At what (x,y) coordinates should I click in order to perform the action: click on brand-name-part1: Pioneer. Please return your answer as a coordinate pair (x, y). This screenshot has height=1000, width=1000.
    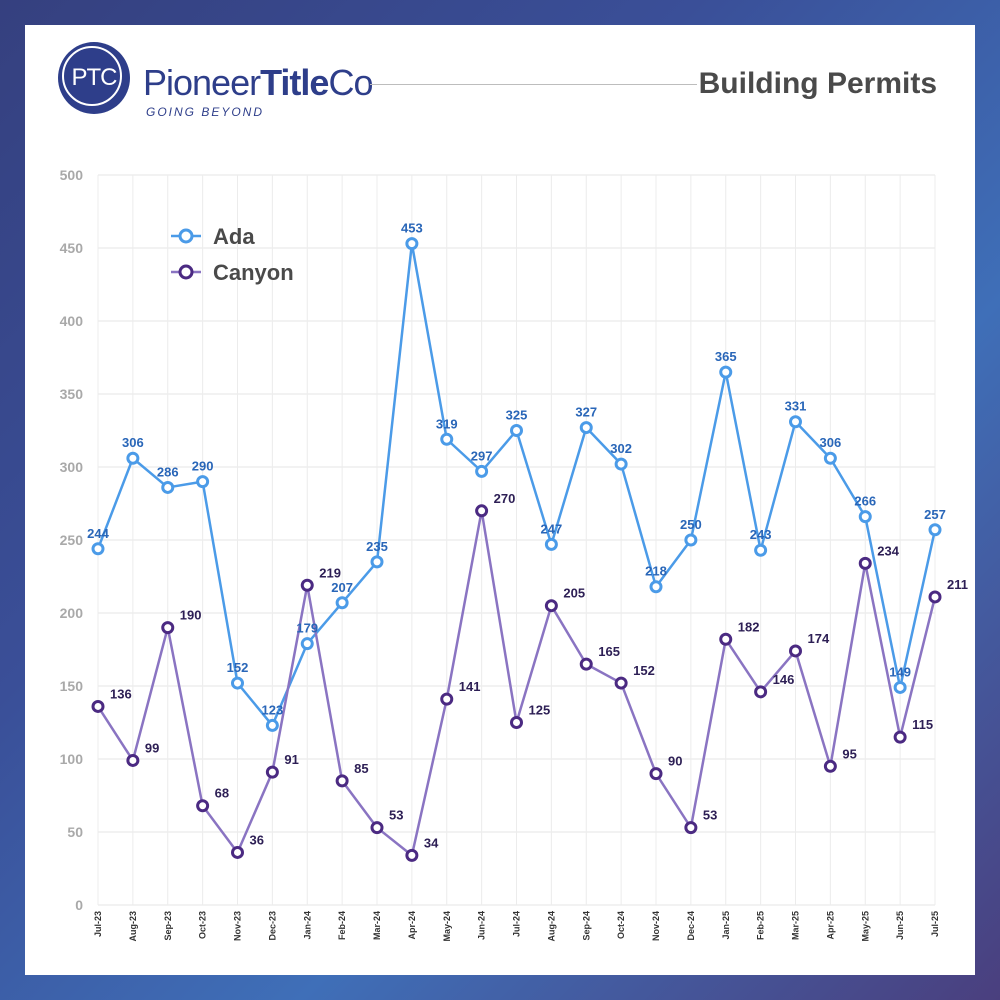
    Looking at the image, I should click on (202, 82).